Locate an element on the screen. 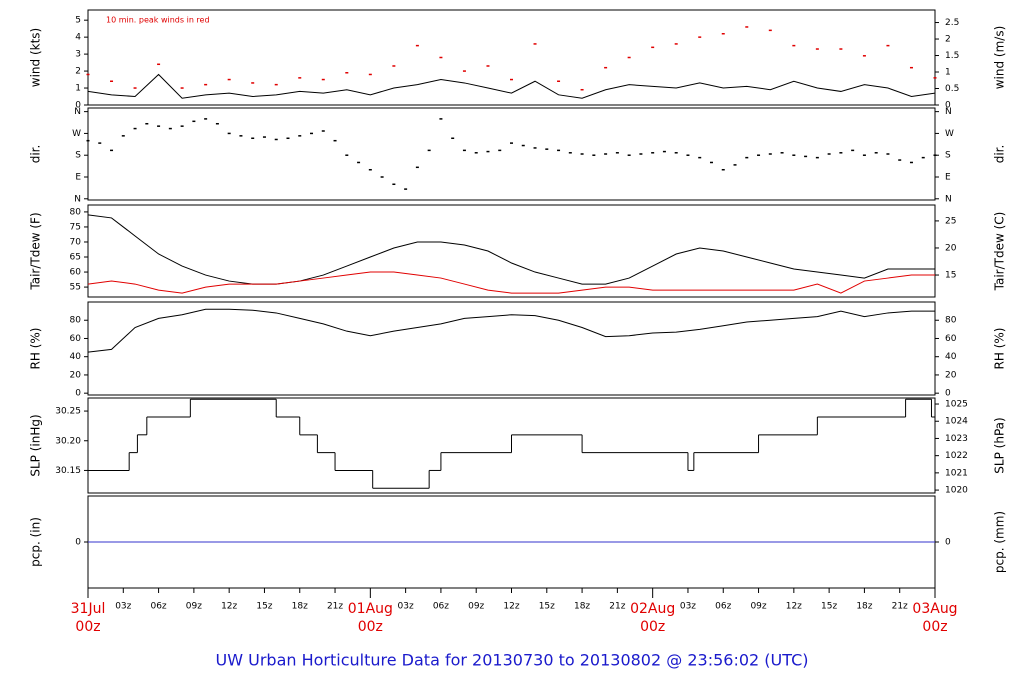 Image resolution: width=1024 pixels, height=700 pixels. x-tick-label: 06z is located at coordinates (723, 607).